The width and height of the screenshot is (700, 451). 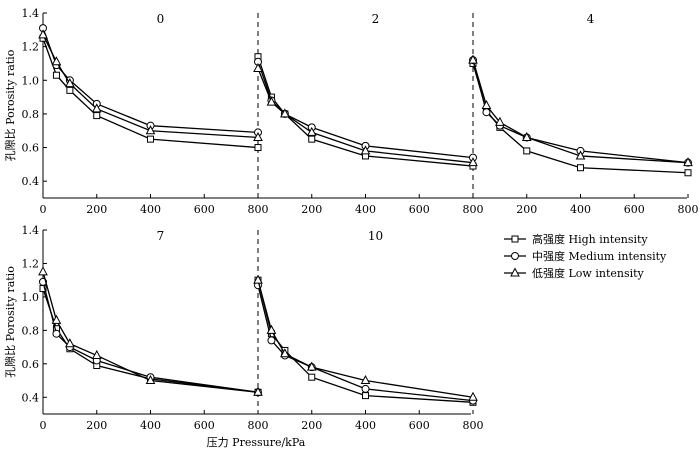 What do you see at coordinates (376, 19) in the screenshot?
I see `panel-label: 2` at bounding box center [376, 19].